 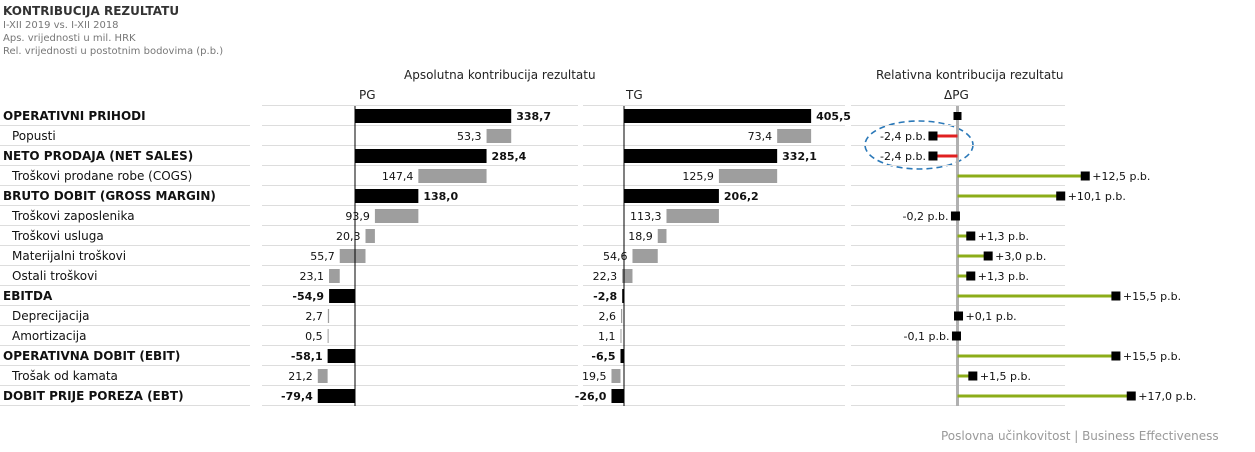 I want to click on pg-value-tro-kovi-zaposlenika: 93,9, so click(x=357, y=216).